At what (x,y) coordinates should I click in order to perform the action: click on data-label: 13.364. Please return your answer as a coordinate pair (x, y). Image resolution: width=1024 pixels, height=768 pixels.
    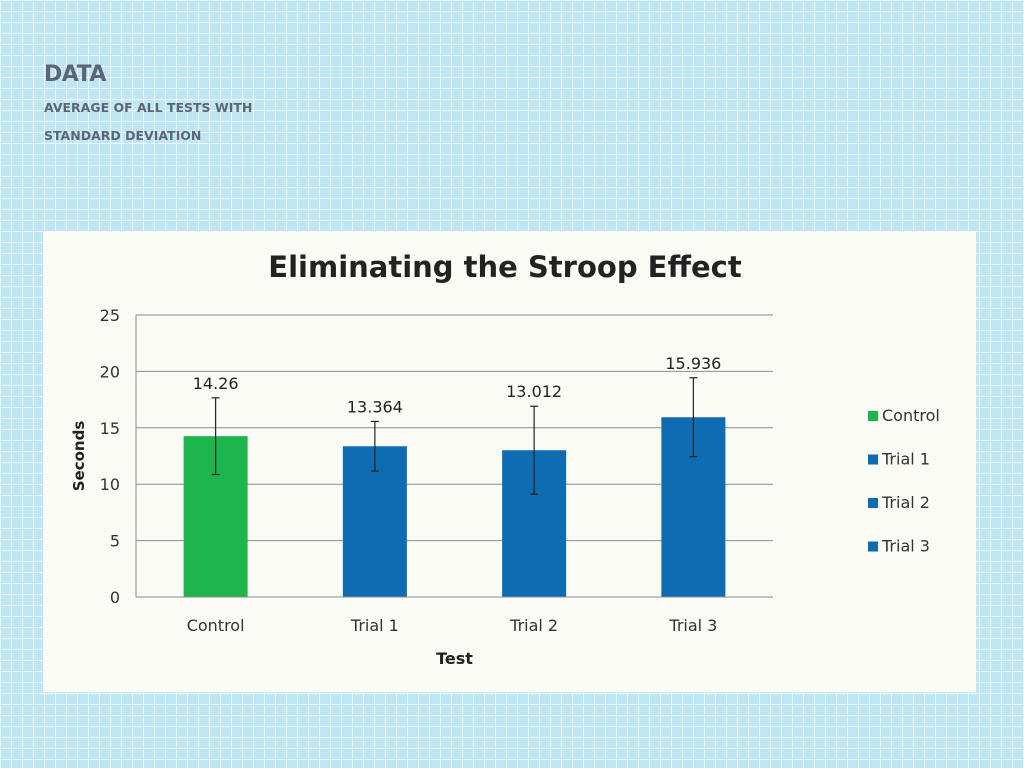
    Looking at the image, I should click on (375, 406).